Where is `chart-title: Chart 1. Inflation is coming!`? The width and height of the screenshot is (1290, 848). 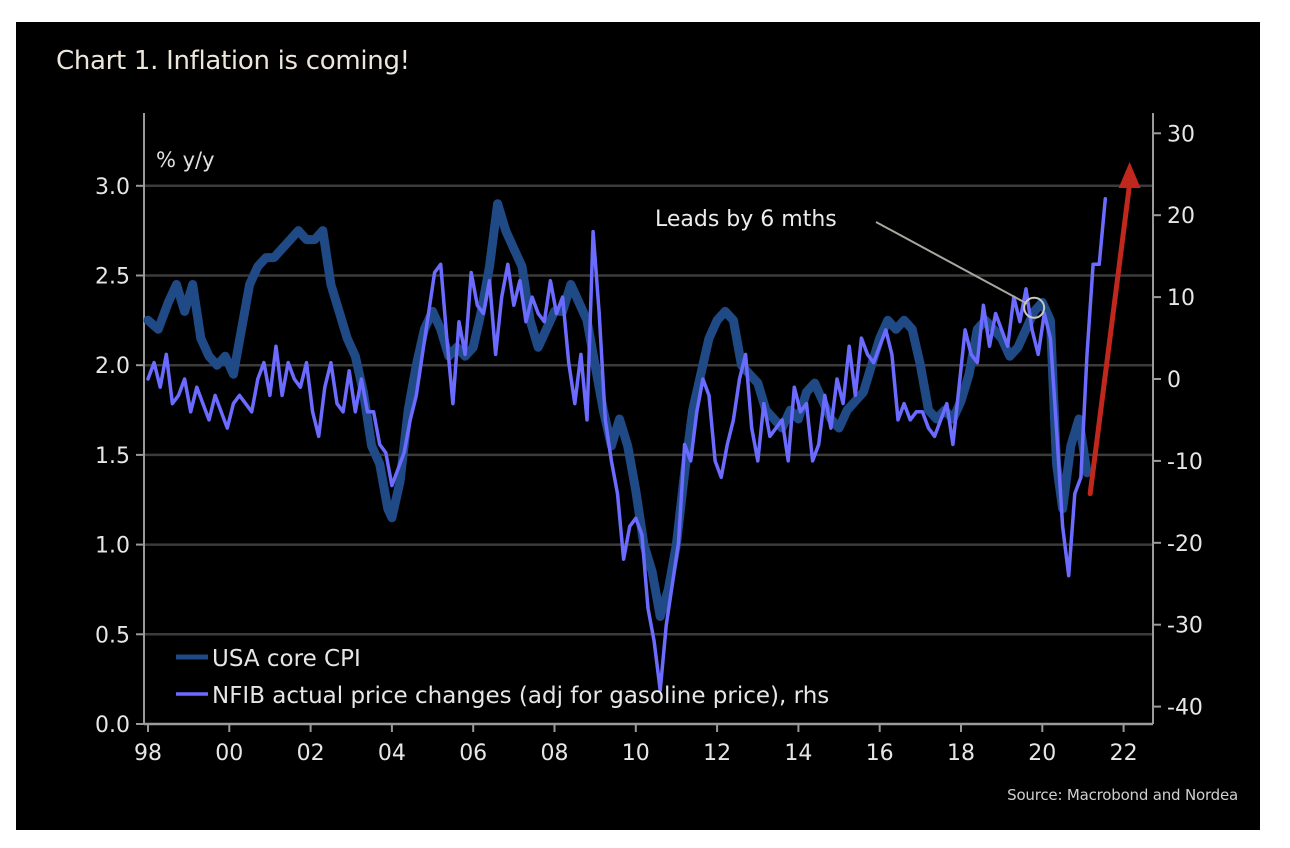 chart-title: Chart 1. Inflation is coming! is located at coordinates (233, 61).